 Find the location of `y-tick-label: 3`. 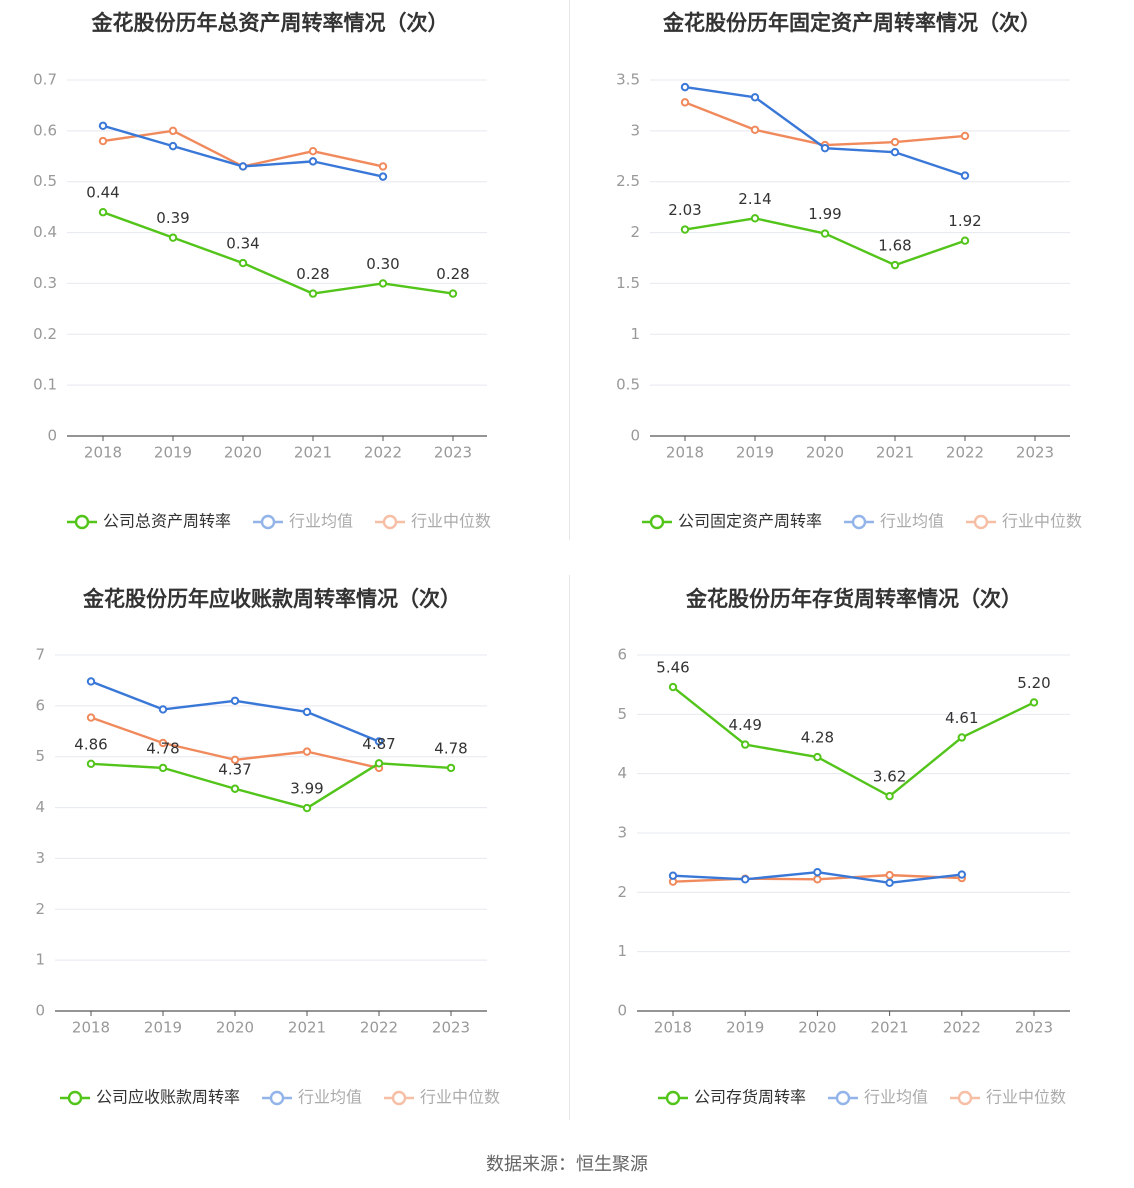

y-tick-label: 3 is located at coordinates (40, 858).